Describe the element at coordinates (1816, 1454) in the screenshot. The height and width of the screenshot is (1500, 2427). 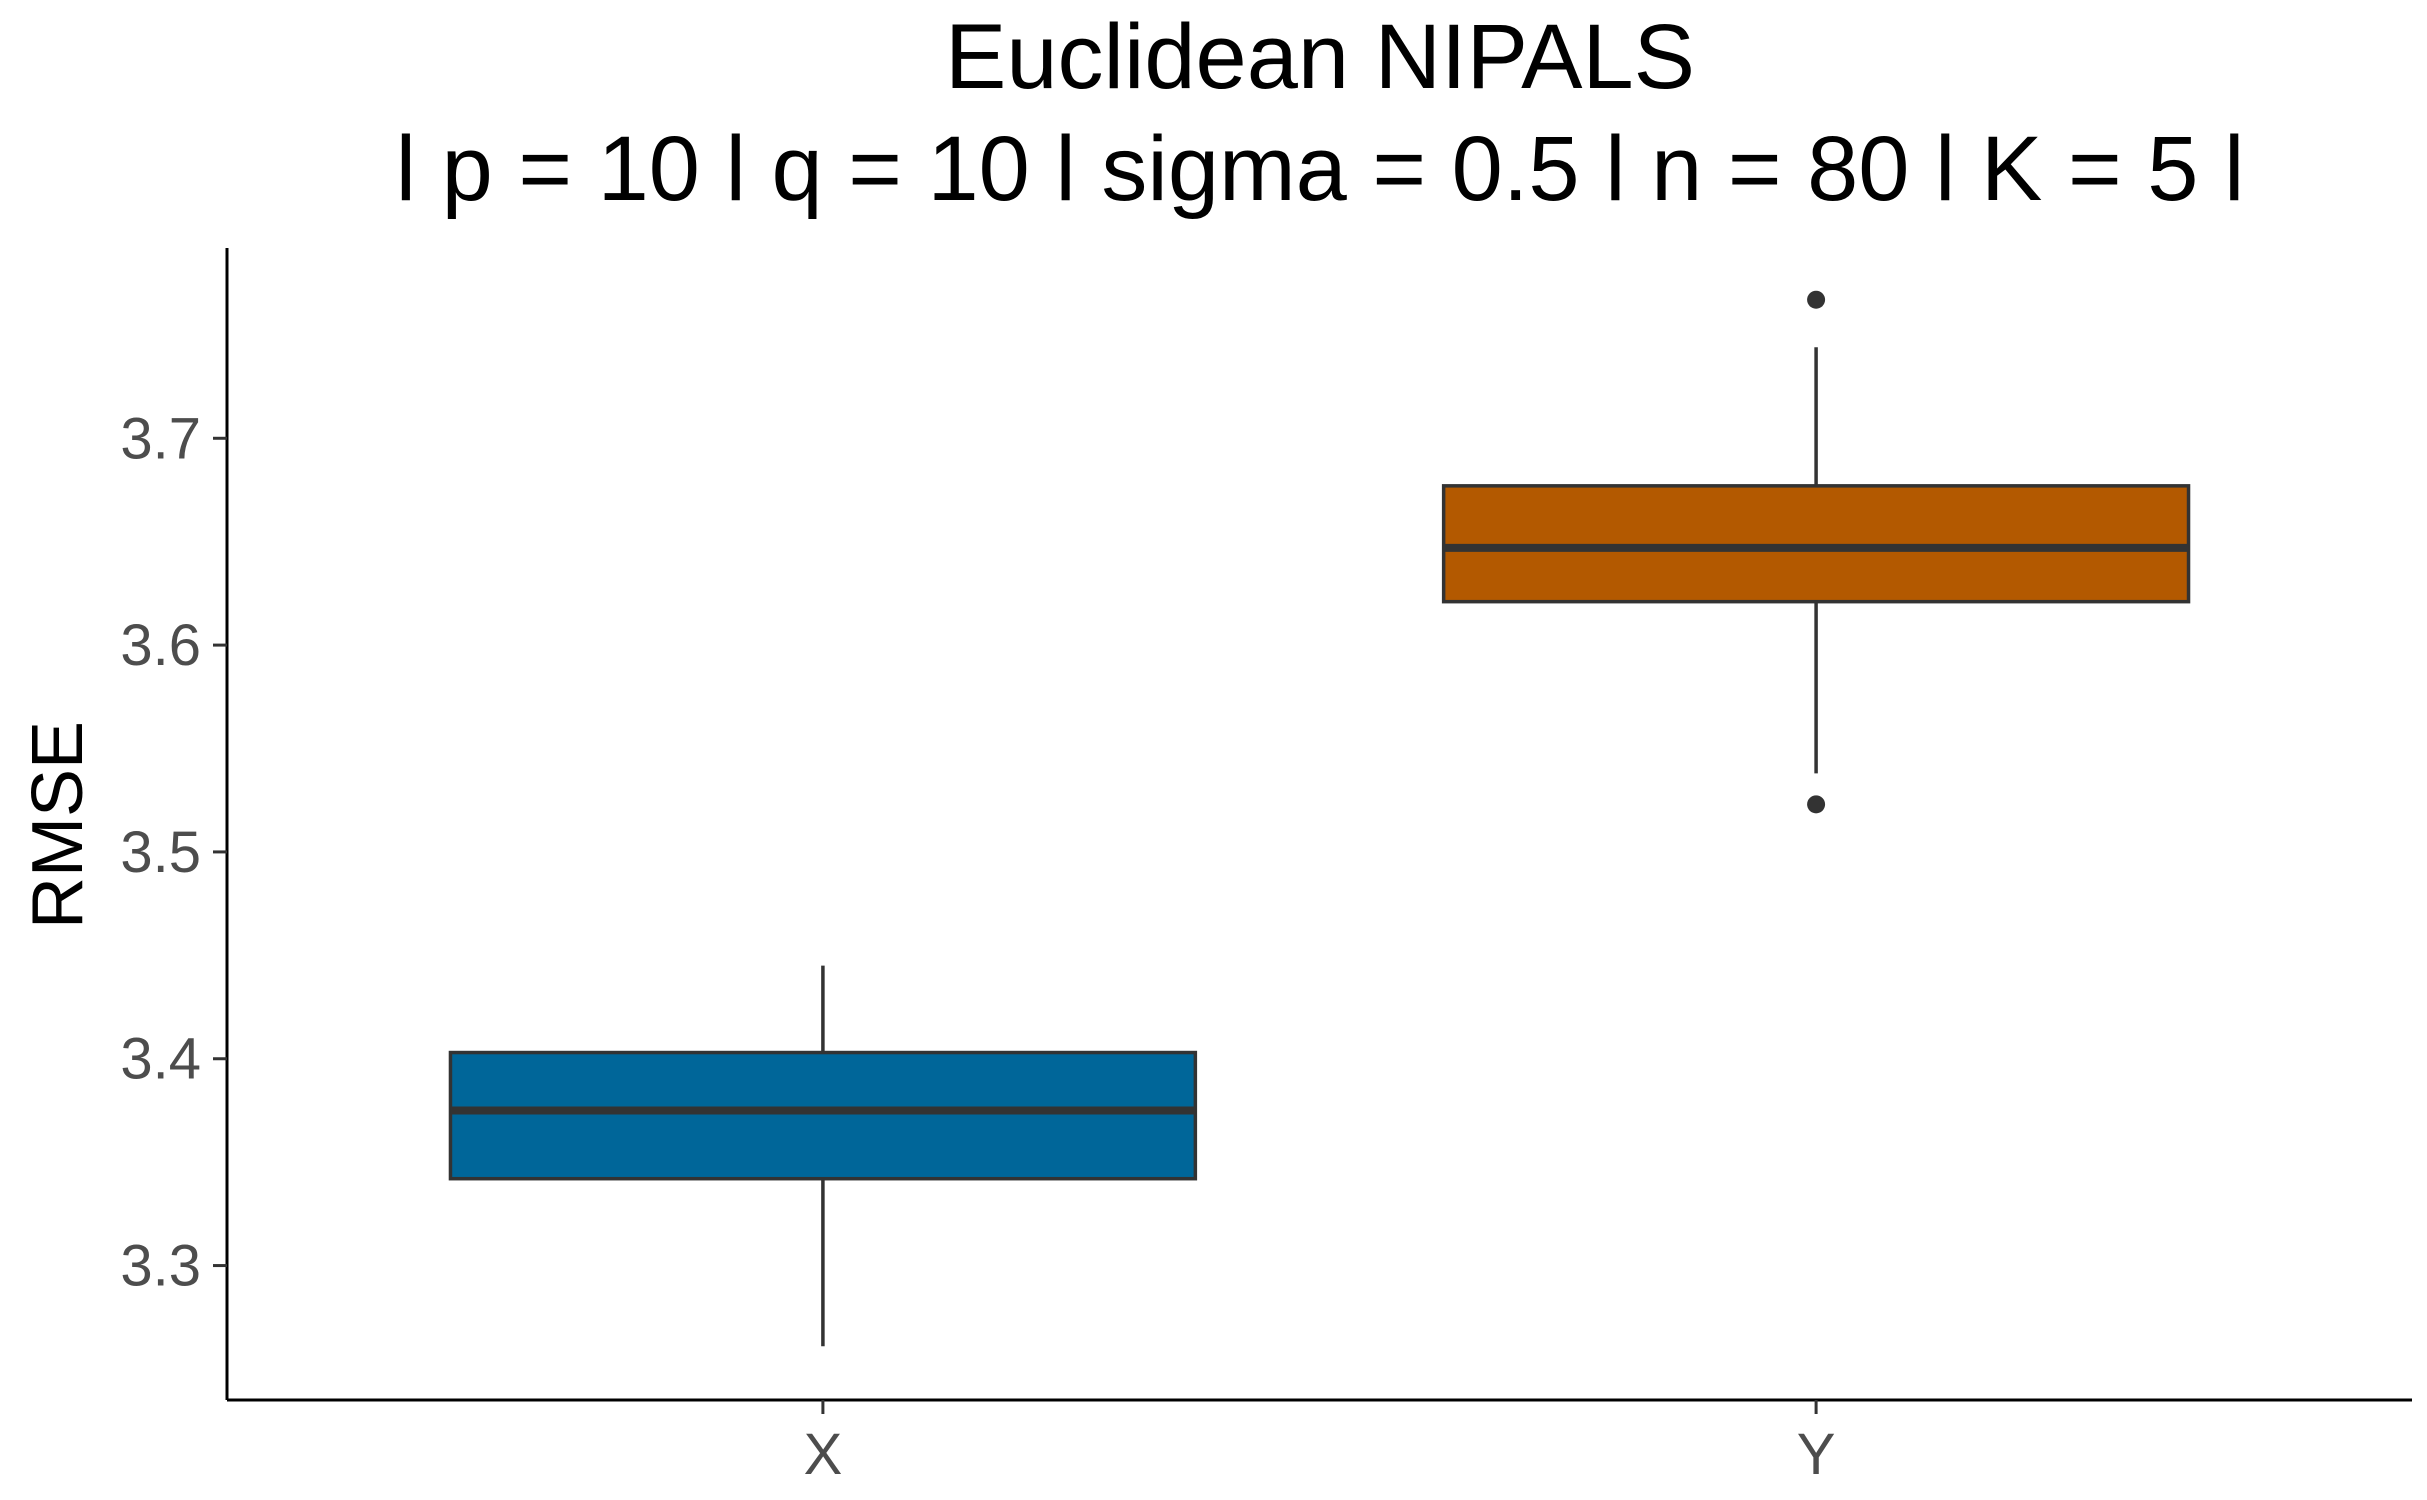
I see `x-tick-label: Y` at that location.